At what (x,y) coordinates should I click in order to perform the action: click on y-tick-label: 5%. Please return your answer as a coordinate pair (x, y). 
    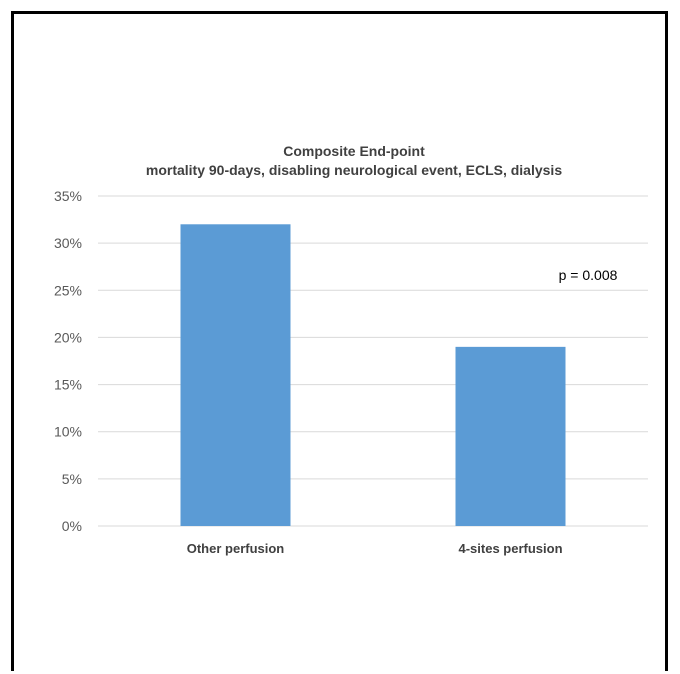
    Looking at the image, I should click on (72, 479).